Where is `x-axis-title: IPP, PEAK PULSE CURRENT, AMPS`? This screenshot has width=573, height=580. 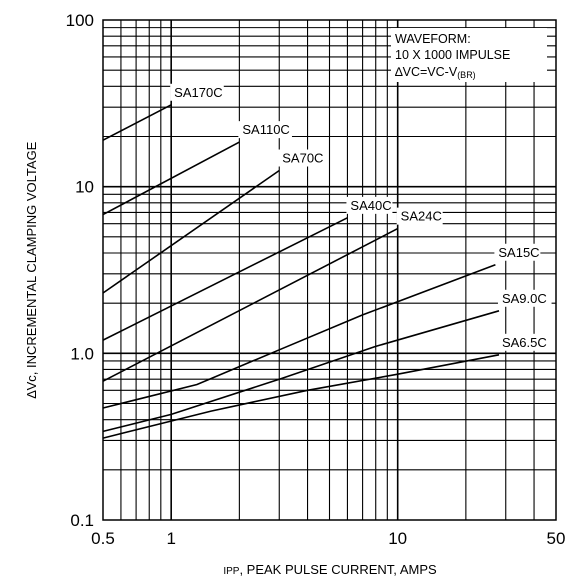
x-axis-title: IPP, PEAK PULSE CURRENT, AMPS is located at coordinates (330, 569).